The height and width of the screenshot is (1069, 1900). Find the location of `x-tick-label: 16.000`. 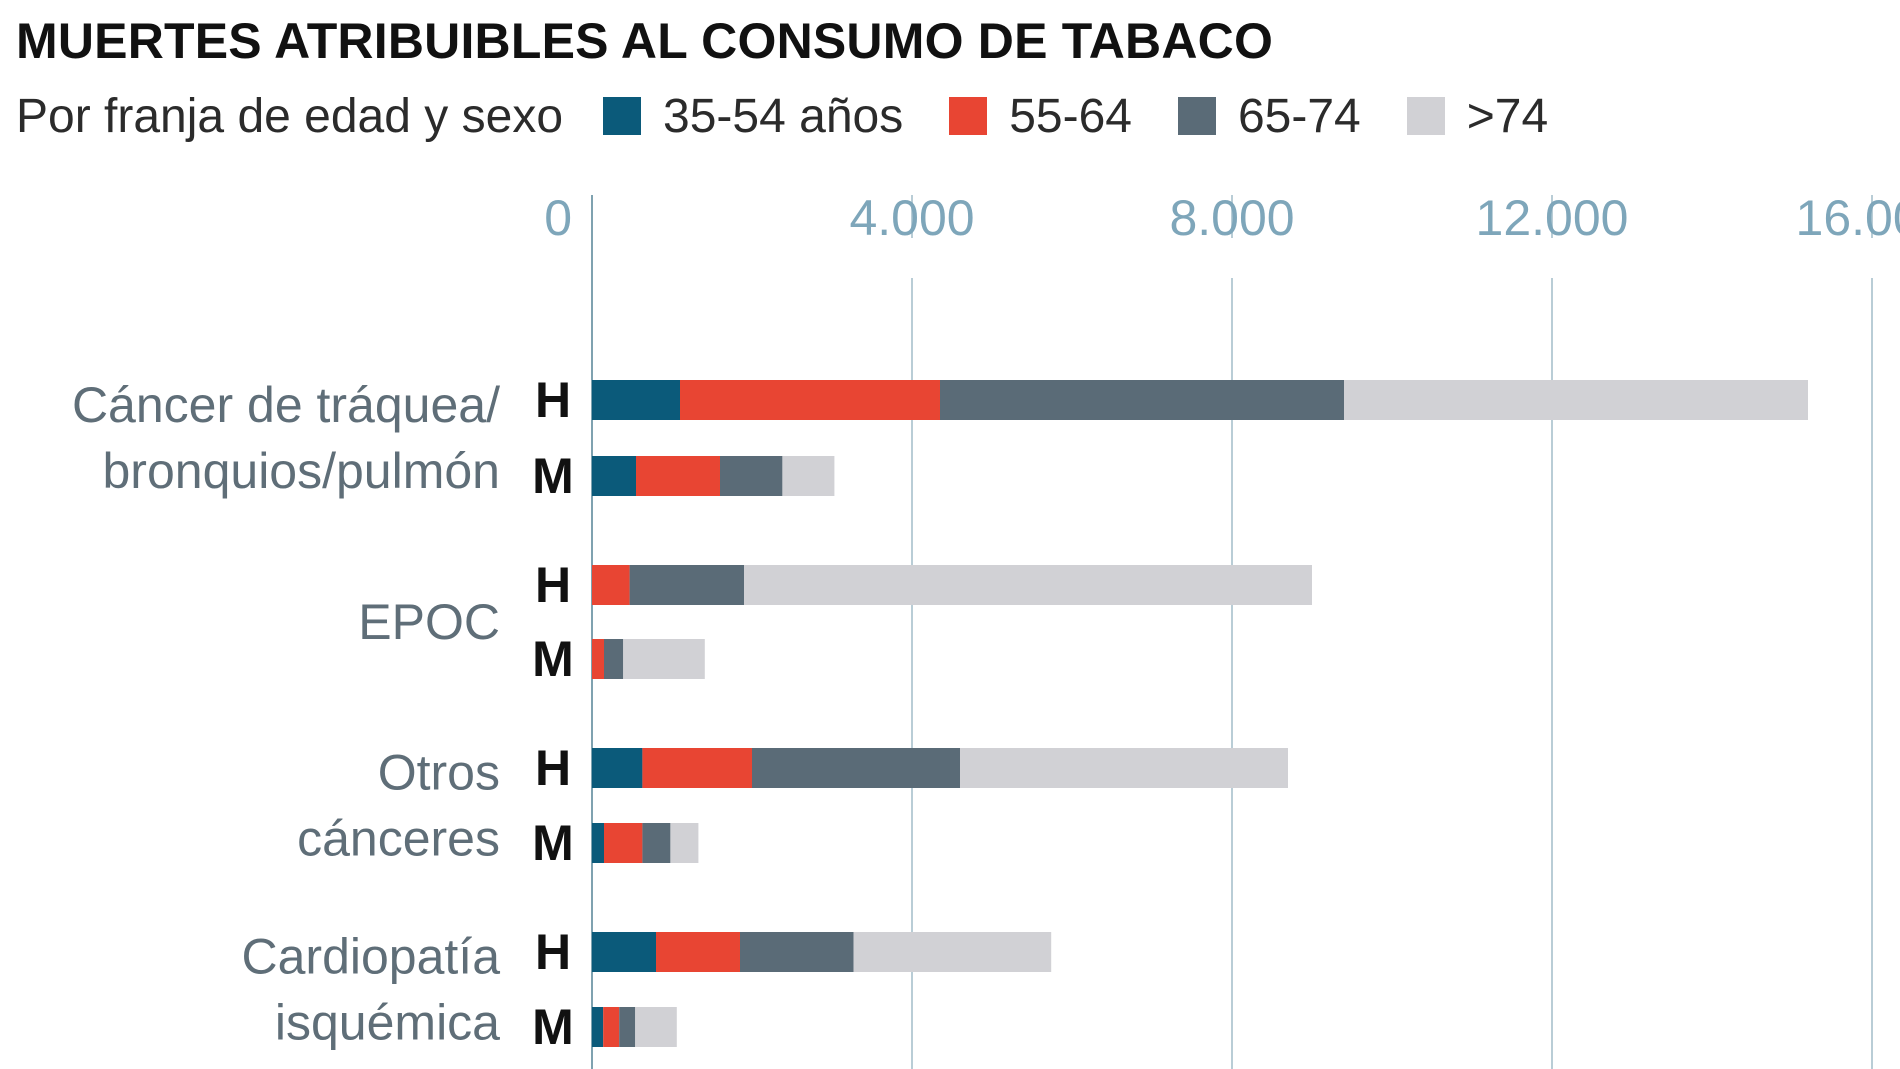

x-tick-label: 16.000 is located at coordinates (1848, 218).